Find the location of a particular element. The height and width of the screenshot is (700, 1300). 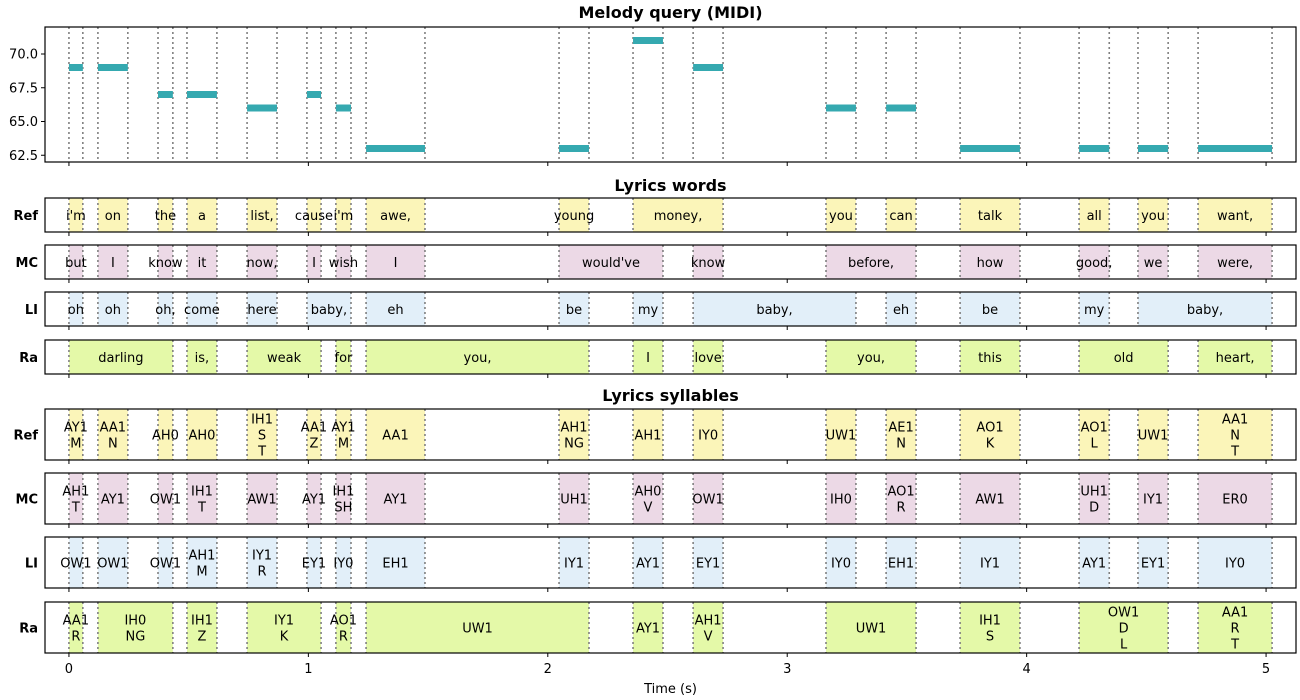

word-label: before, is located at coordinates (871, 263).